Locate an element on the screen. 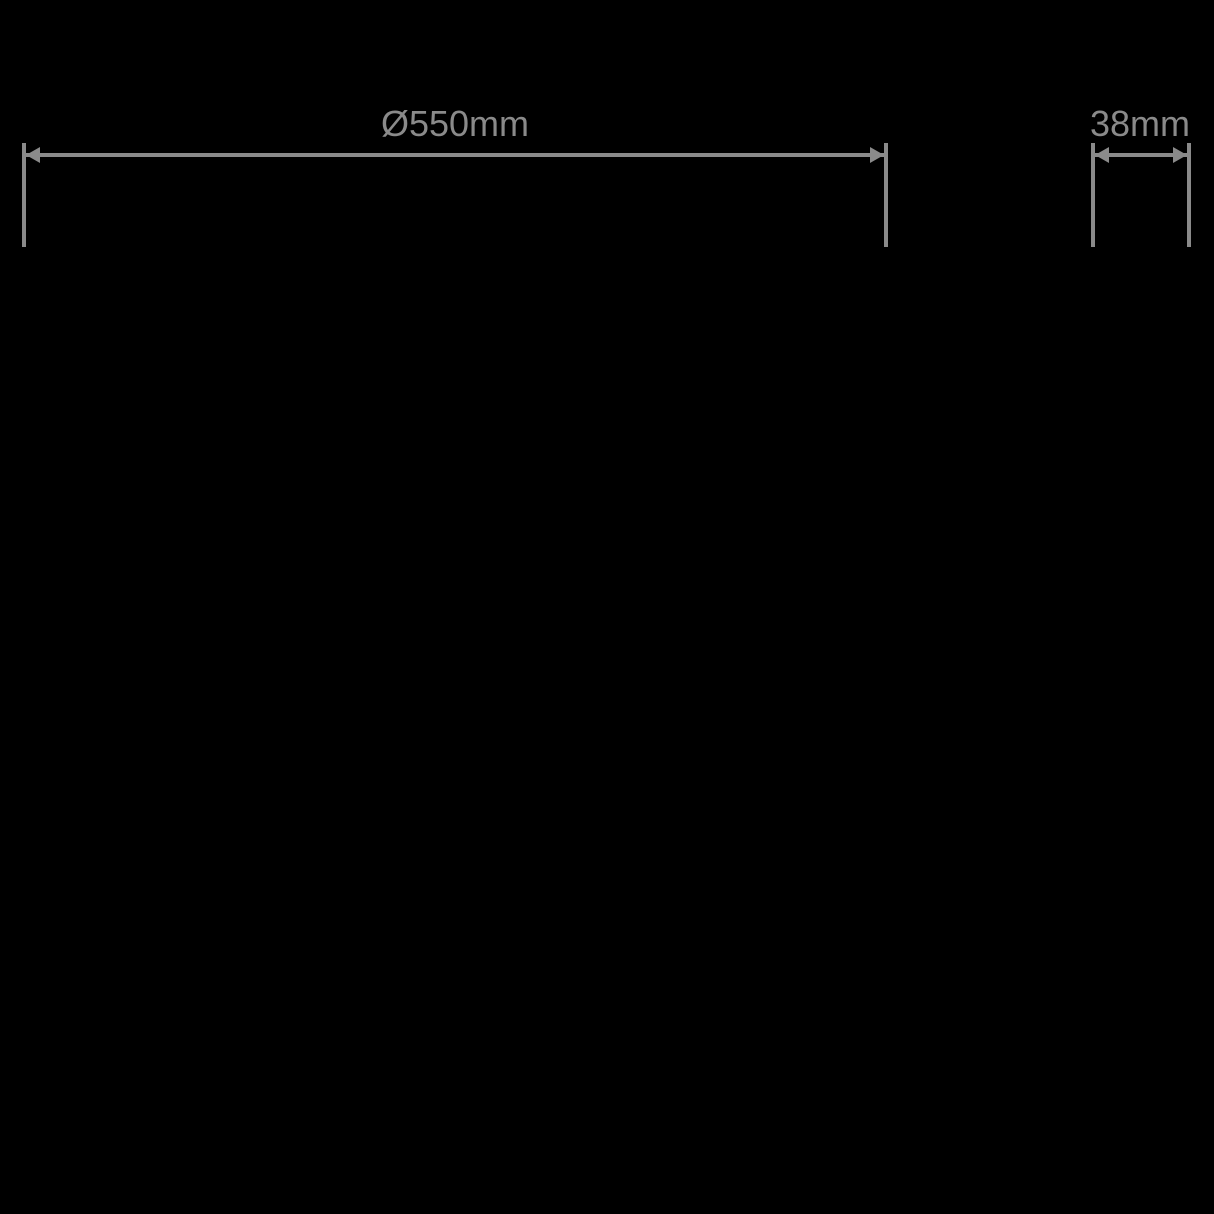 The image size is (1214, 1214). dimension-diameter-label: Ø550mm is located at coordinates (455, 123).